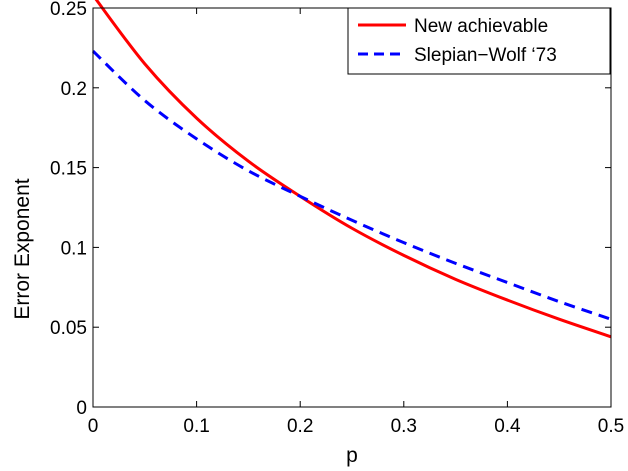 This screenshot has height=471, width=628. What do you see at coordinates (404, 426) in the screenshot?
I see `x-tick-label: 0.3` at bounding box center [404, 426].